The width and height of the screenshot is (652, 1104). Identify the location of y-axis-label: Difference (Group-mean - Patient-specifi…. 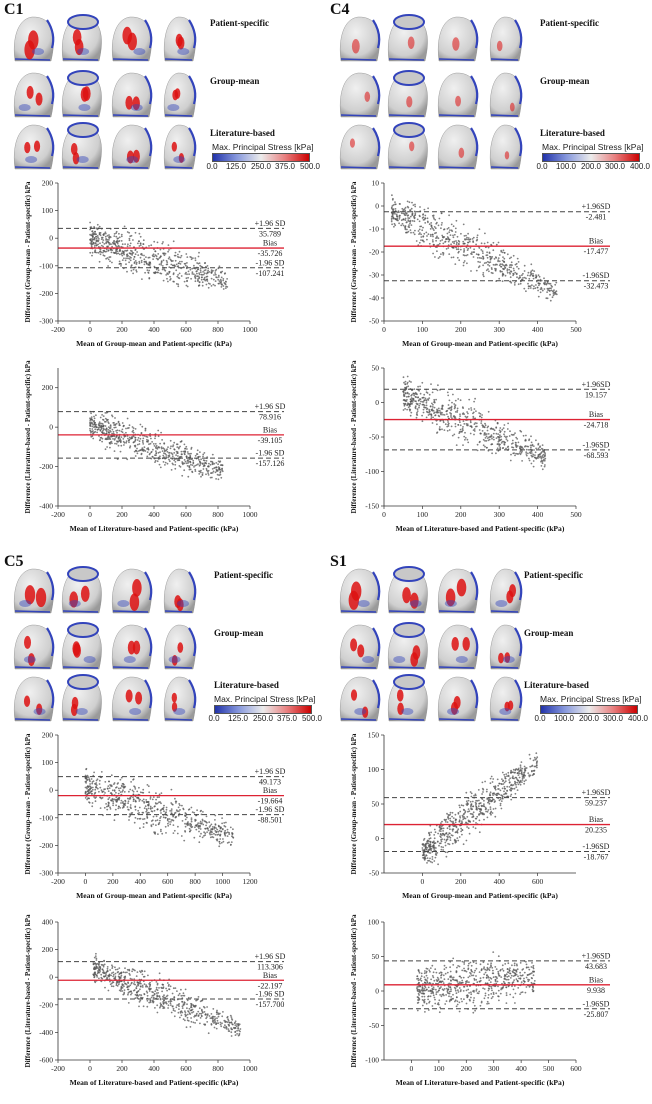
(354, 251).